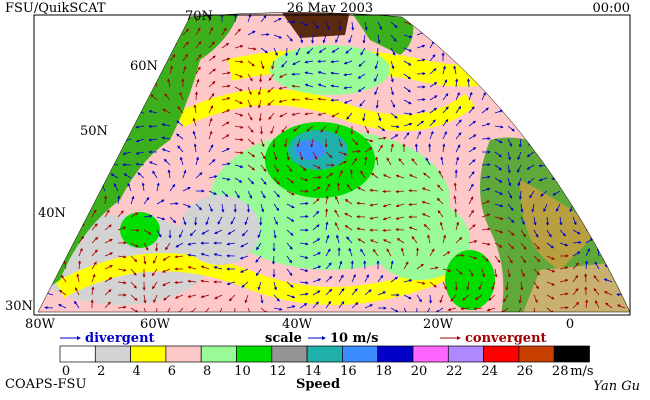  Describe the element at coordinates (489, 371) in the screenshot. I see `colorbar-tick: 24` at that location.